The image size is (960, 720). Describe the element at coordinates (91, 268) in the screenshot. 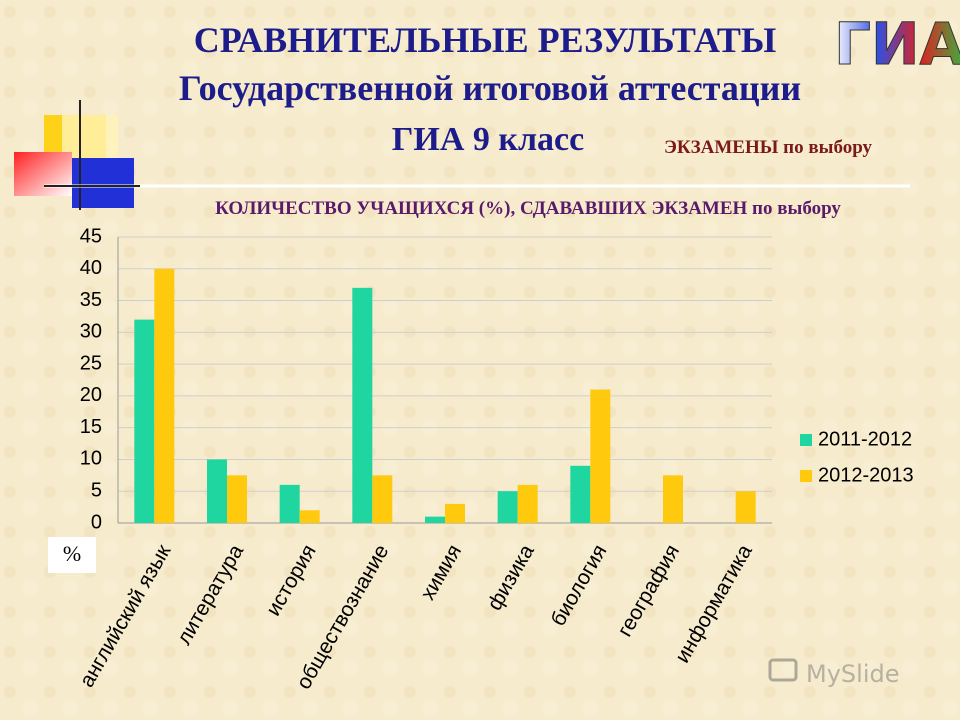

I see `y-tick-label: 40` at that location.